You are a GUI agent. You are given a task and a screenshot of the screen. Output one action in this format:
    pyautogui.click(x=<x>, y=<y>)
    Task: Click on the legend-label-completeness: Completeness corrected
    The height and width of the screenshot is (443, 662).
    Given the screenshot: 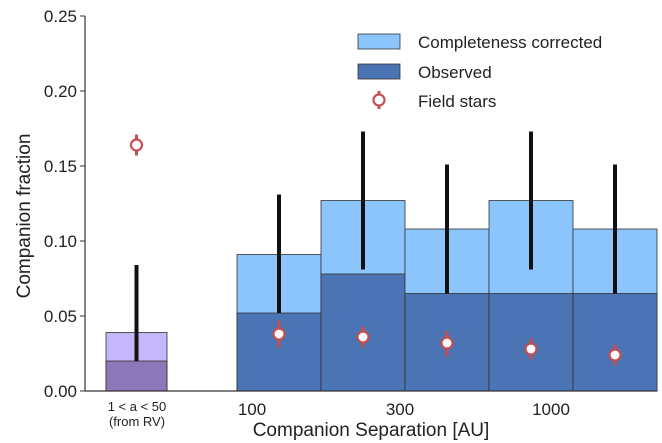 What is the action you would take?
    pyautogui.click(x=510, y=42)
    